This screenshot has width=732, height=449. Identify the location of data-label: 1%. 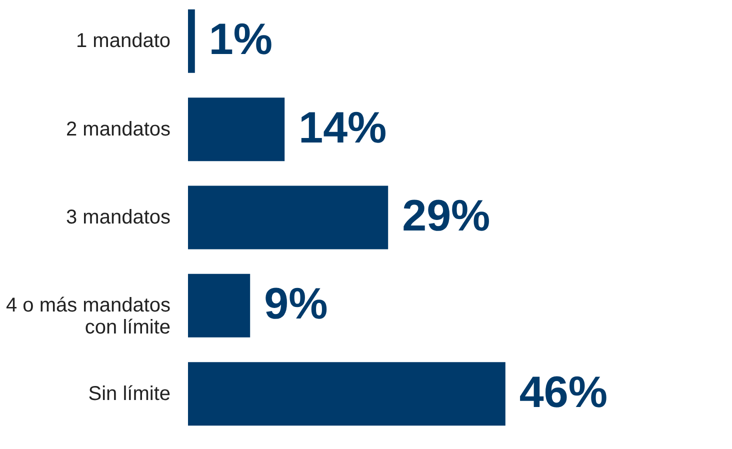
(240, 39).